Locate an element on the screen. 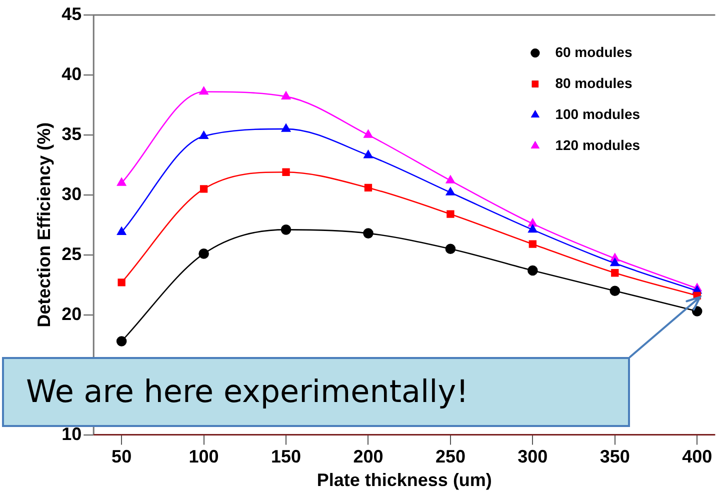 The image size is (721, 492). x-tick-label: 300 is located at coordinates (533, 456).